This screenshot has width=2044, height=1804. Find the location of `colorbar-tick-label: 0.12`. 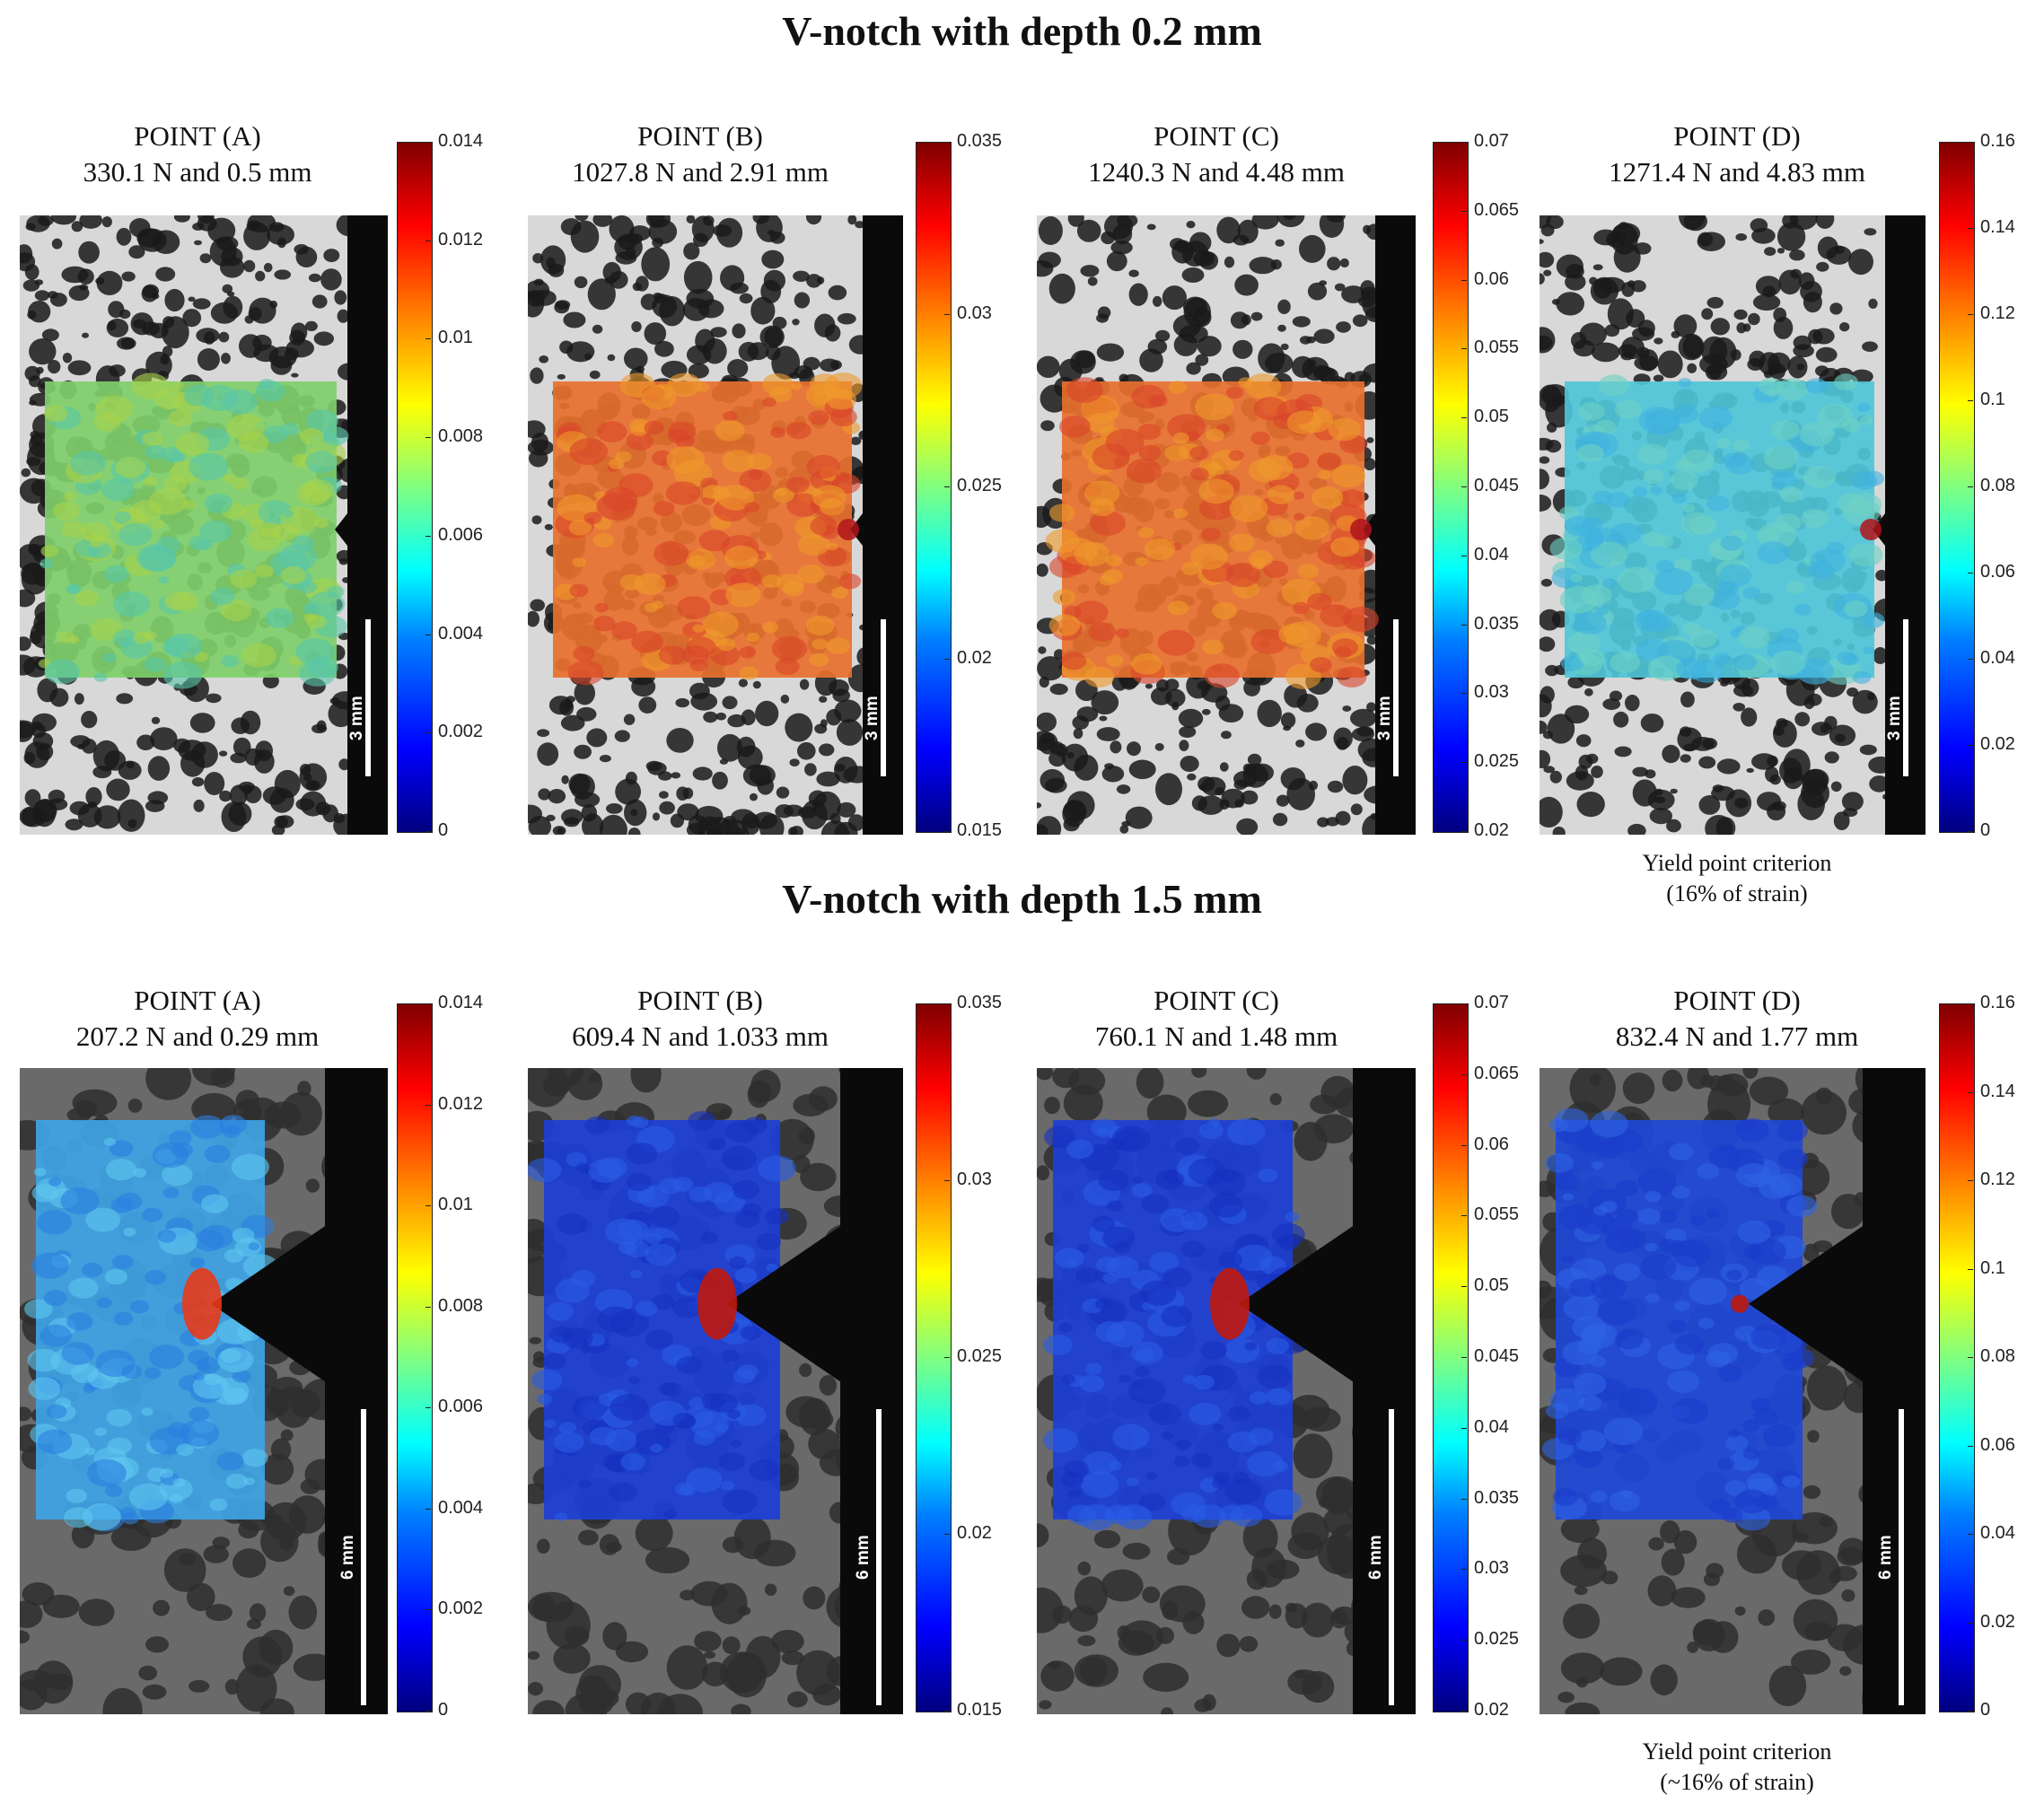

colorbar-tick-label: 0.12 is located at coordinates (1998, 1179).